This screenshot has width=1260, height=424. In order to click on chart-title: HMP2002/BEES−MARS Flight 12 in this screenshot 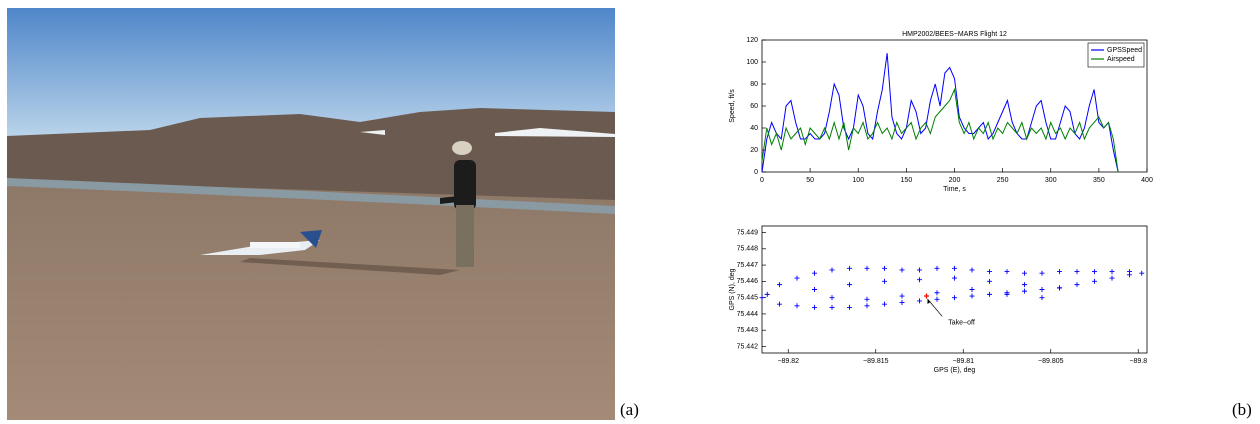, I will do `click(954, 34)`.